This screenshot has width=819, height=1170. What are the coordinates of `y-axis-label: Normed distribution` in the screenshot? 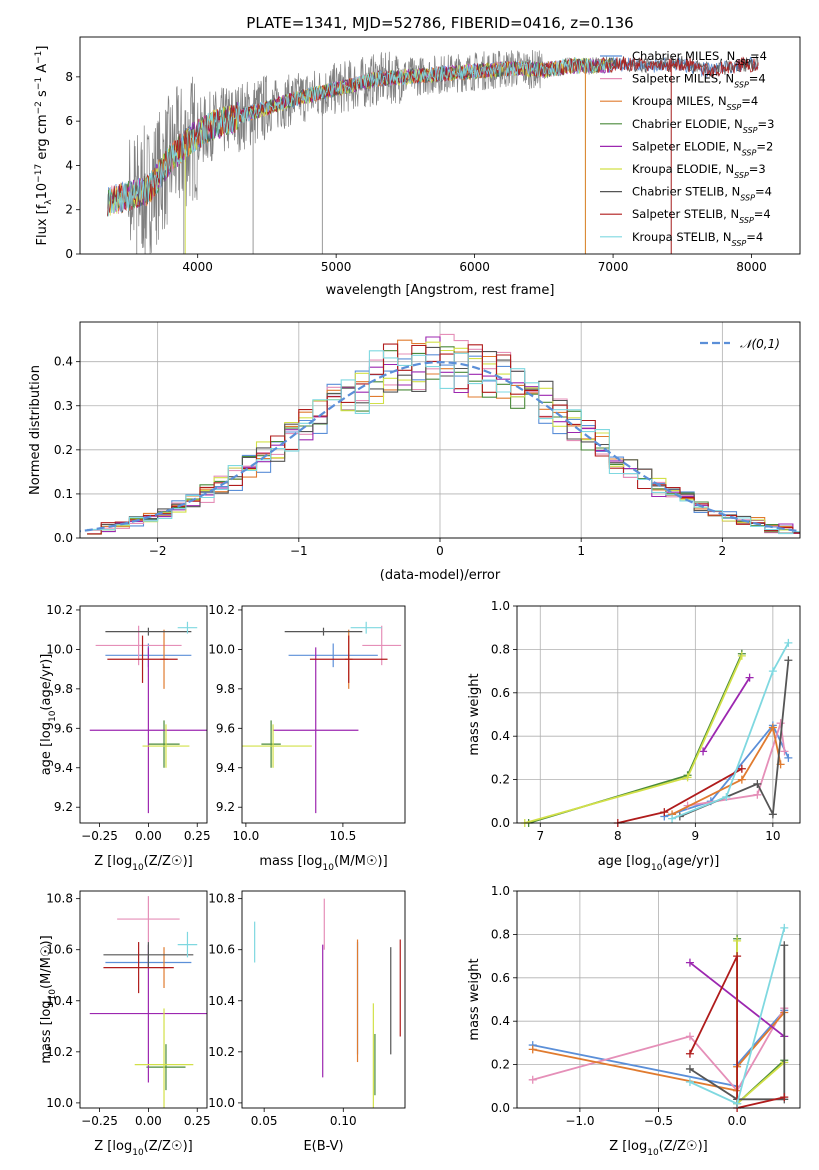 It's located at (35, 430).